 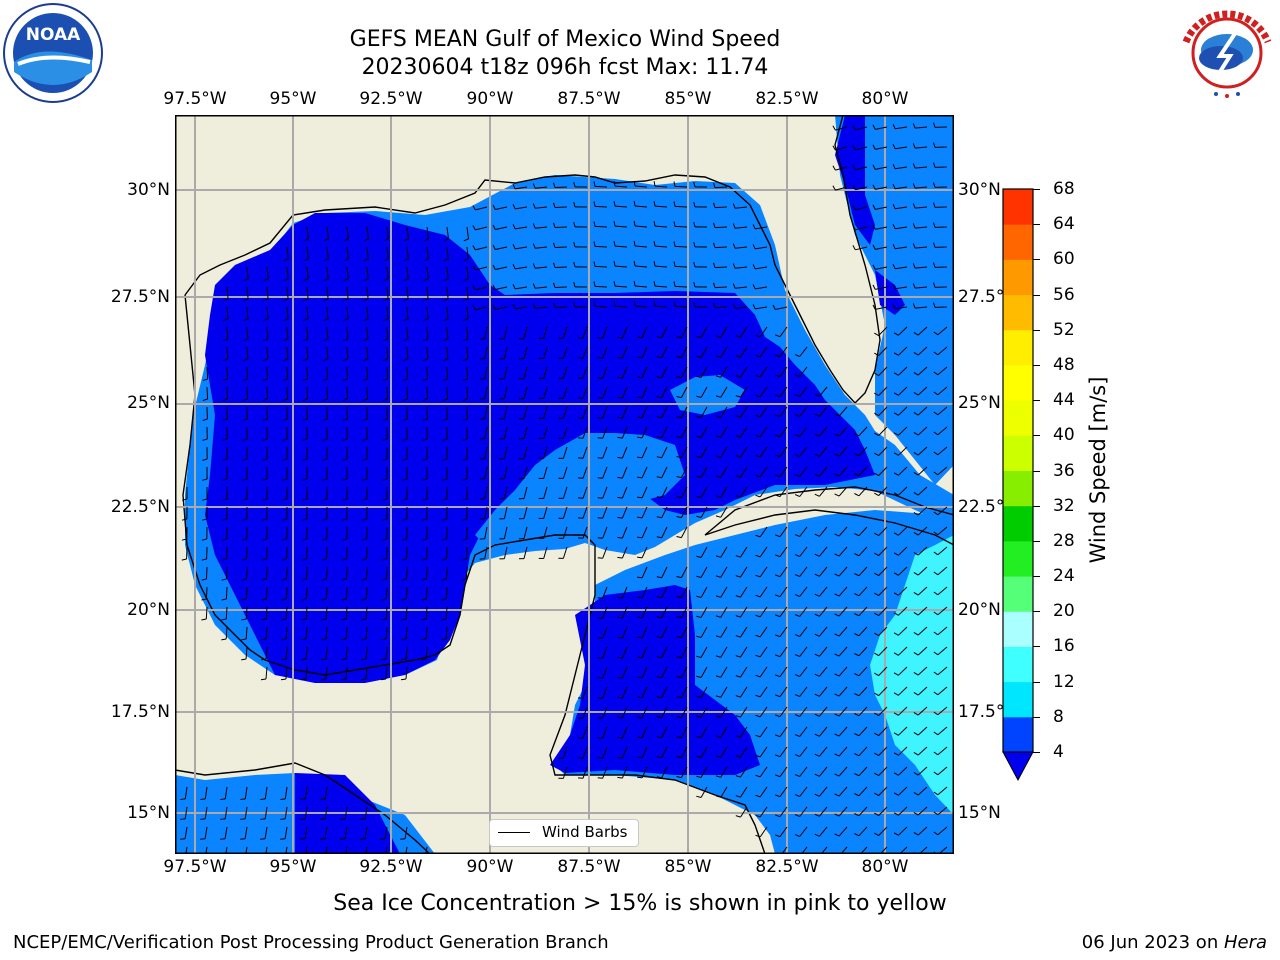 What do you see at coordinates (1064, 435) in the screenshot?
I see `colorbar-tick-label: 40` at bounding box center [1064, 435].